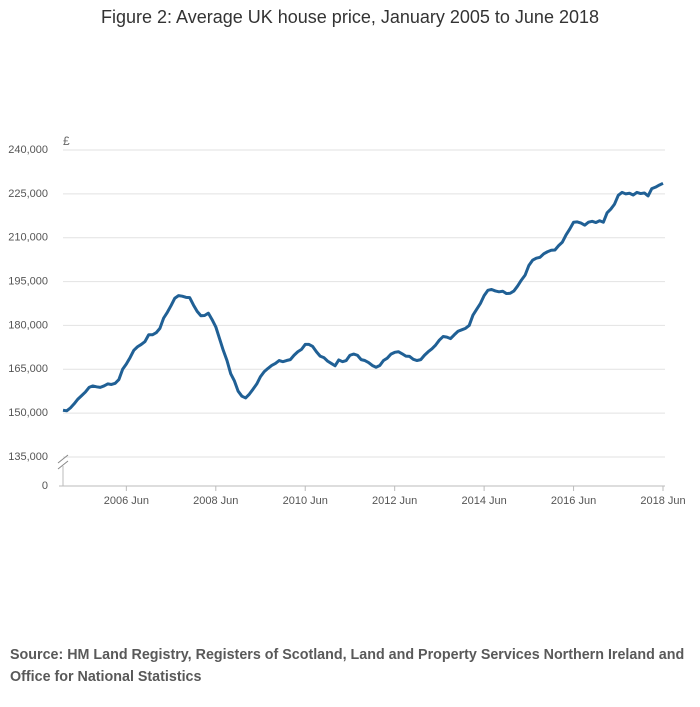 This screenshot has width=700, height=707. Describe the element at coordinates (394, 501) in the screenshot. I see `x-tick-label: 2012 Jun` at that location.